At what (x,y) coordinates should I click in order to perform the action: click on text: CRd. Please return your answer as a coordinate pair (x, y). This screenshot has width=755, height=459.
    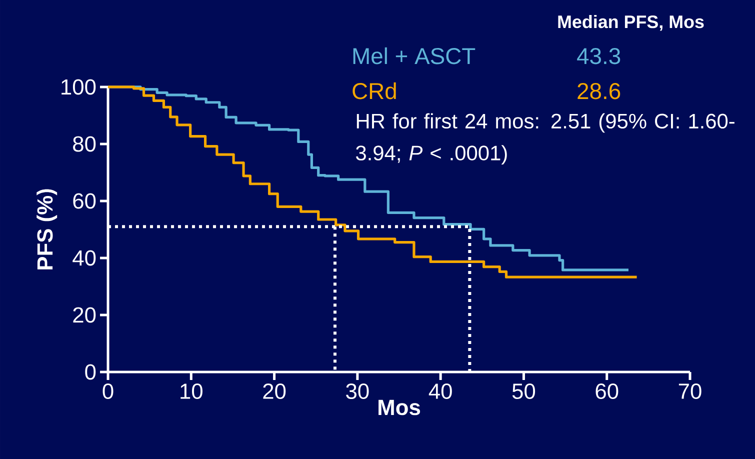
    Looking at the image, I should click on (374, 91).